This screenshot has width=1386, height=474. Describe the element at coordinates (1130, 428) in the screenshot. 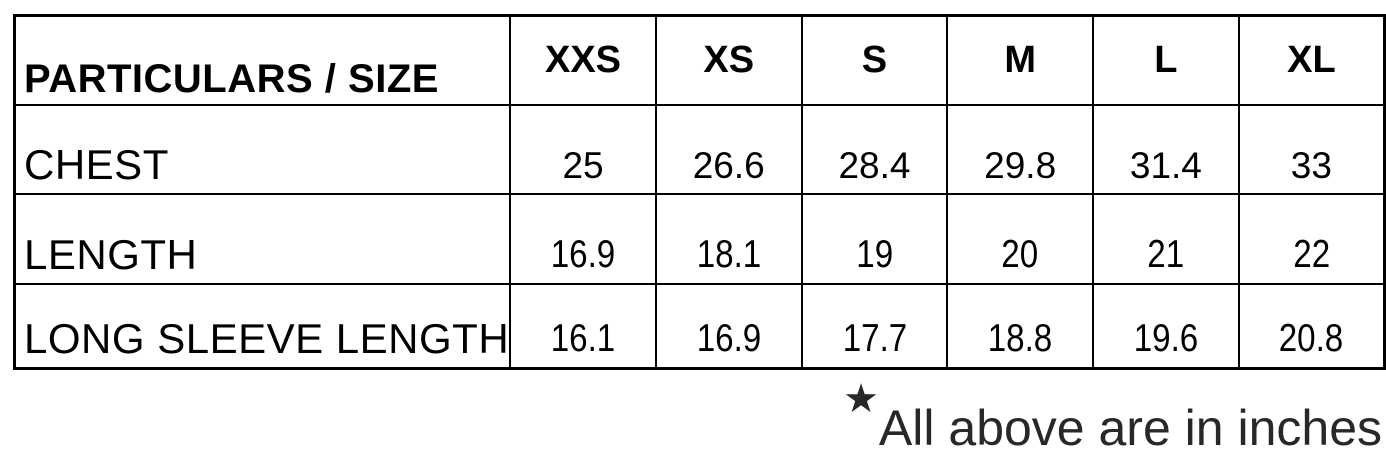

I see `footnote-text: All above are in inches` at that location.